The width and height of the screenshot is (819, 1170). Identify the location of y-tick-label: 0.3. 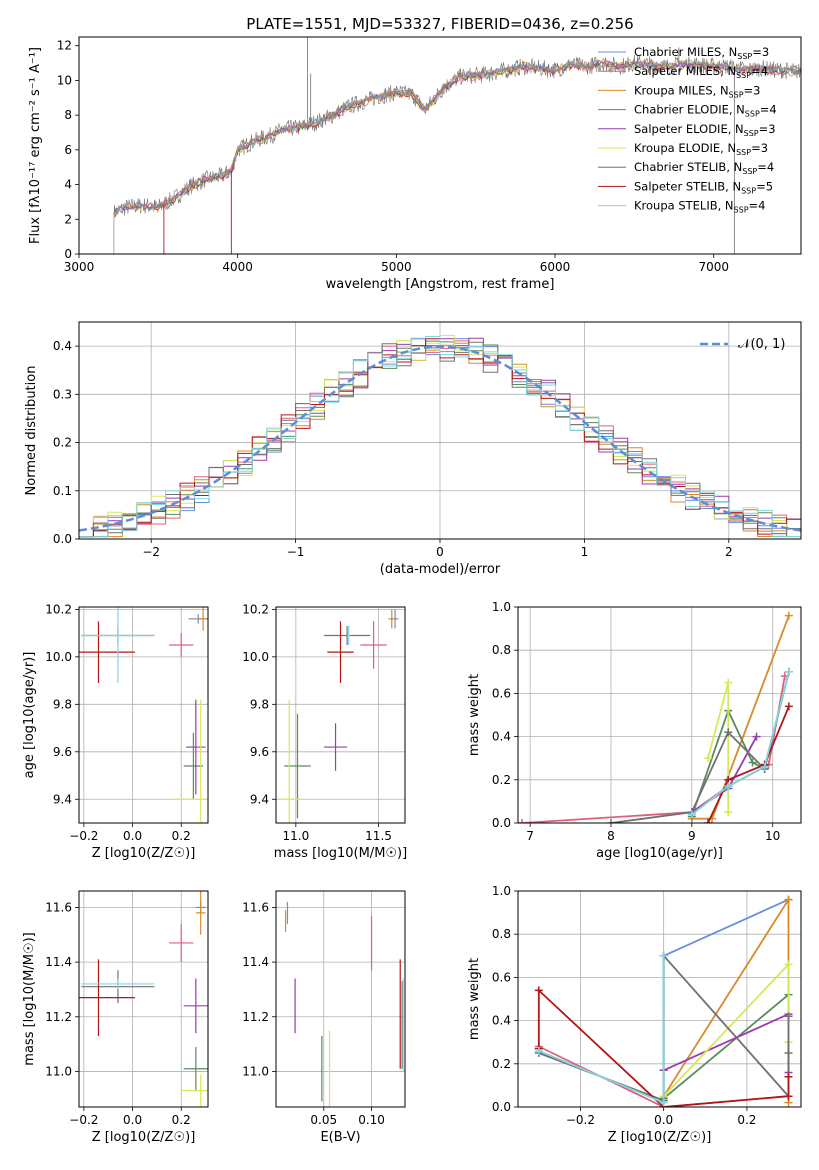
(62, 394).